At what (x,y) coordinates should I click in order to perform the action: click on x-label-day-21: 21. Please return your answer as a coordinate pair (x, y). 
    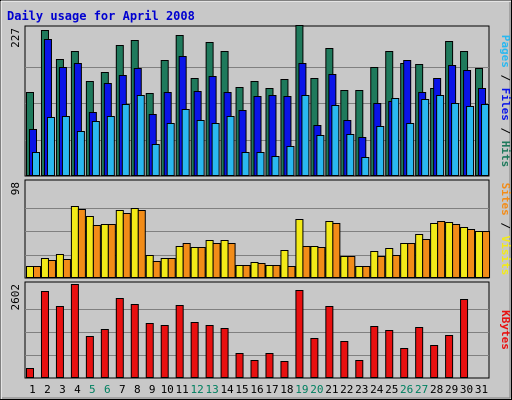
    Looking at the image, I should click on (331, 389).